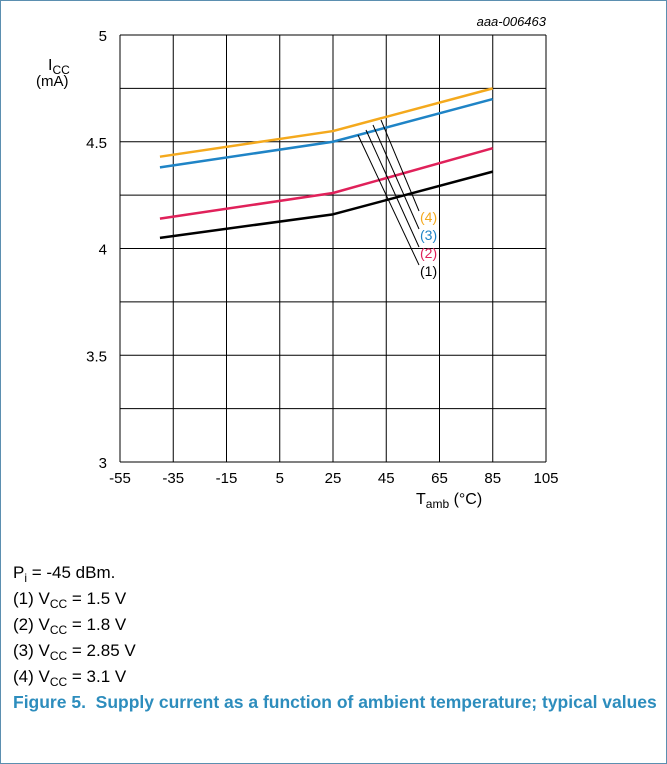 The width and height of the screenshot is (667, 764). Describe the element at coordinates (64, 574) in the screenshot. I see `note-input-power: Pi = -45 dBm.` at that location.